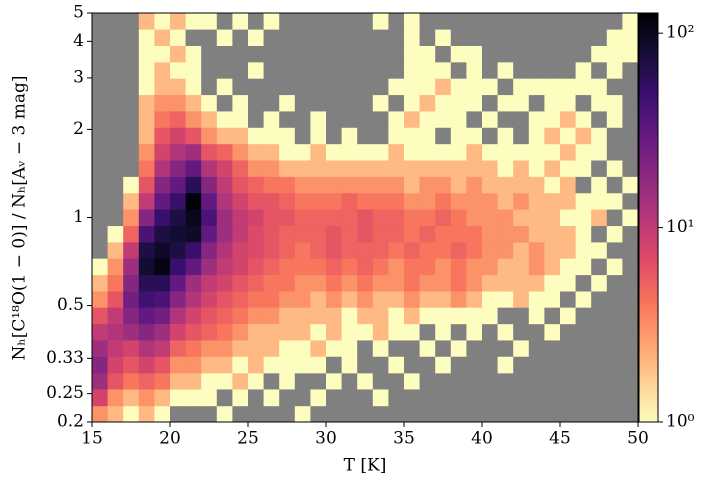  Describe the element at coordinates (560, 439) in the screenshot. I see `x-tick-label: 45` at that location.